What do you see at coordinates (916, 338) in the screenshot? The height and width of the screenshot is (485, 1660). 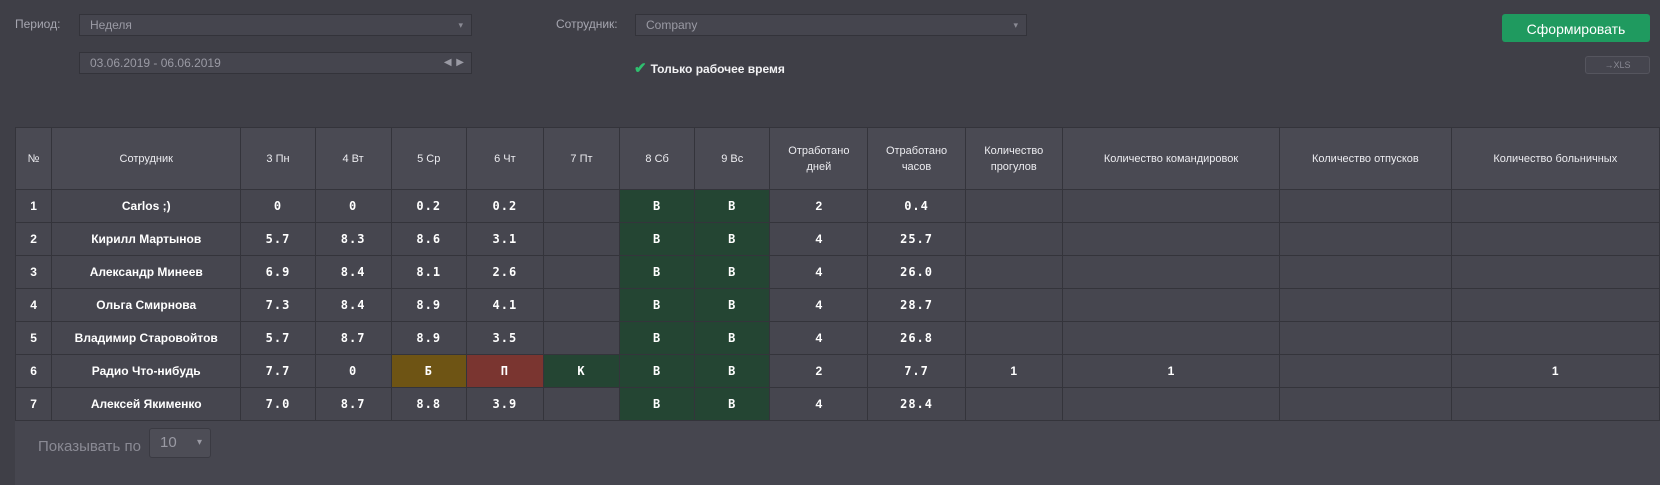 I see `cell-hours-worked: 26.8` at bounding box center [916, 338].